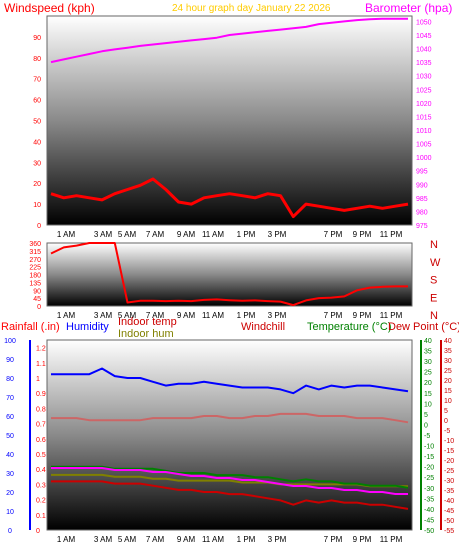  What do you see at coordinates (41, 425) in the screenshot?
I see `rainfall-tick-label: 0.7` at bounding box center [41, 425].